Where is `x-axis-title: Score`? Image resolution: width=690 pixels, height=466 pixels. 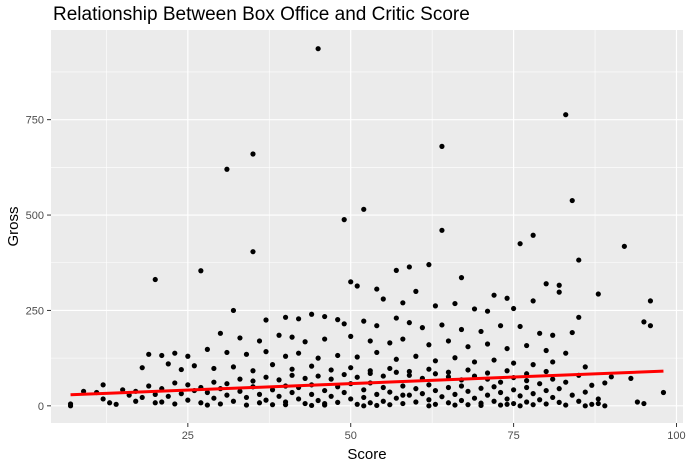
x-axis-title: Score is located at coordinates (366, 454).